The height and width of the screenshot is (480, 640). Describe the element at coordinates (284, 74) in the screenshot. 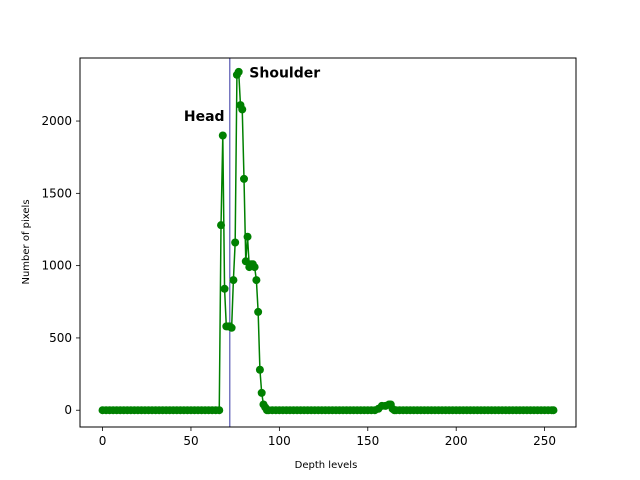

I see `annotation-label: Shoulder` at that location.